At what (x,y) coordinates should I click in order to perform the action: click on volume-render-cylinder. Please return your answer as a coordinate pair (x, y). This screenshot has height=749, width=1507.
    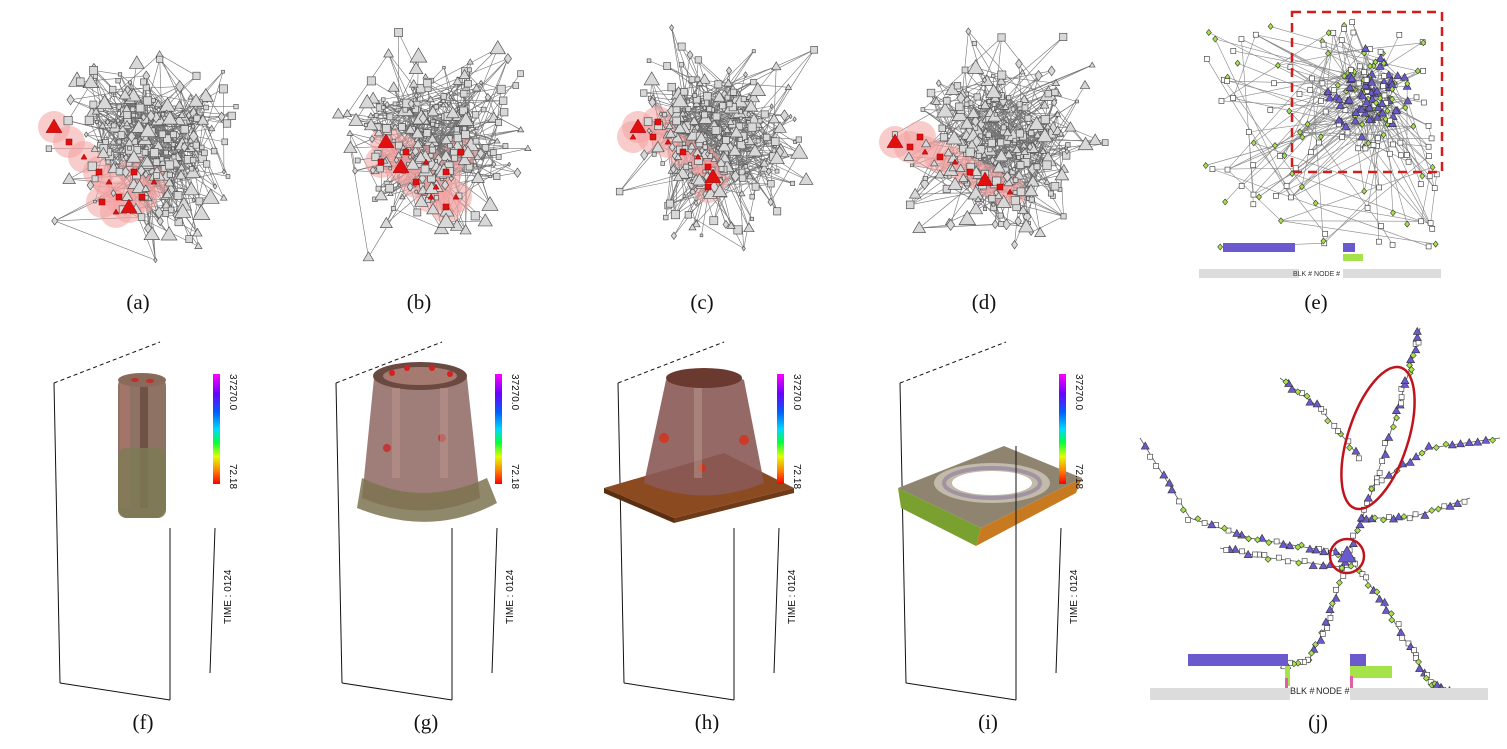
    Looking at the image, I should click on (427, 442).